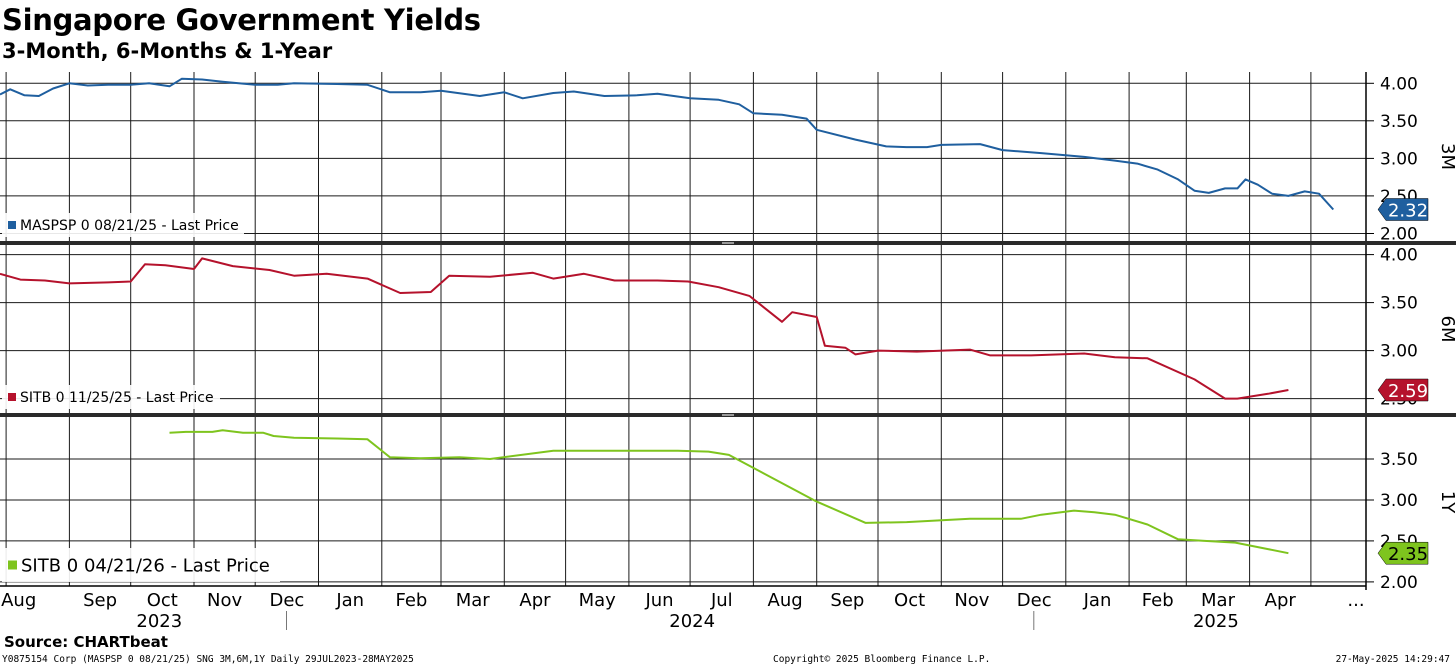 The width and height of the screenshot is (1456, 668). I want to click on x-year-label: 2025, so click(1216, 621).